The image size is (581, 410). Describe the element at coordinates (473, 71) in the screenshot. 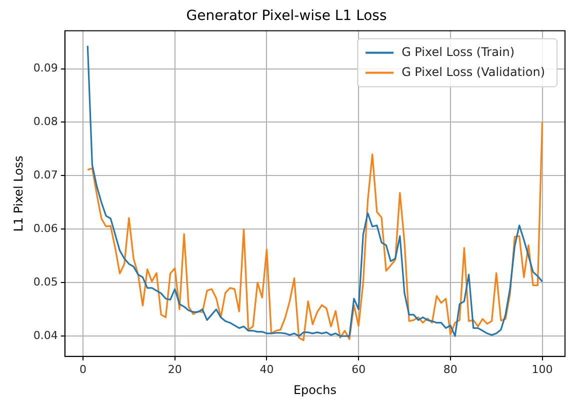

I see `legend-label: G Pixel Loss (Validation)` at that location.